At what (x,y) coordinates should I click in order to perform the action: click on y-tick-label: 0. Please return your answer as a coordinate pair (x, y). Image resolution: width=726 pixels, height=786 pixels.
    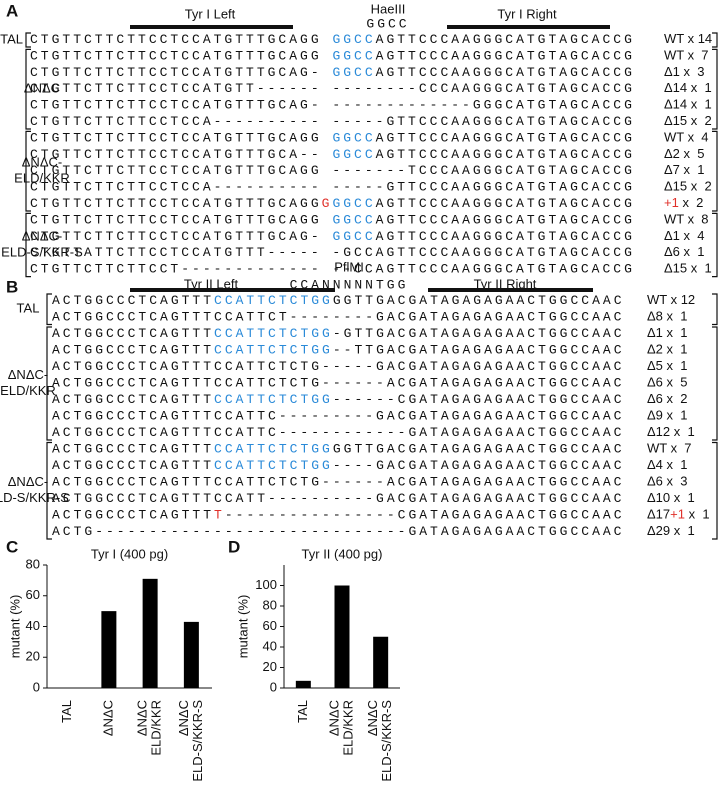
    Looking at the image, I should click on (36, 686).